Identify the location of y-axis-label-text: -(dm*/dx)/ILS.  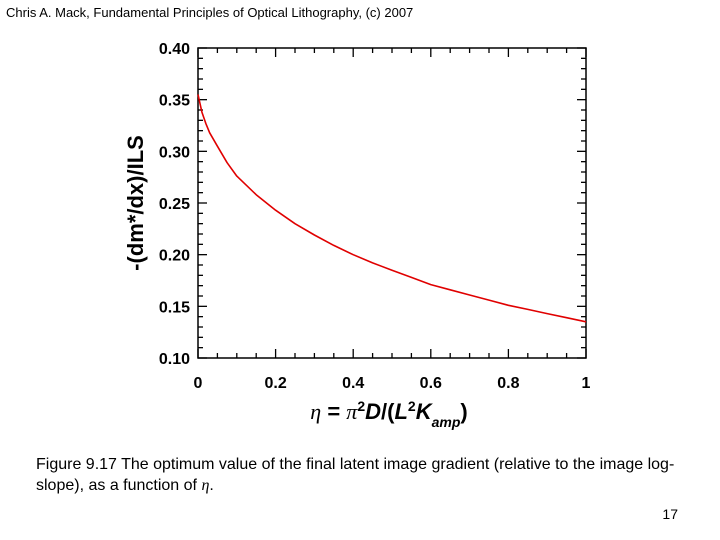
(135, 203).